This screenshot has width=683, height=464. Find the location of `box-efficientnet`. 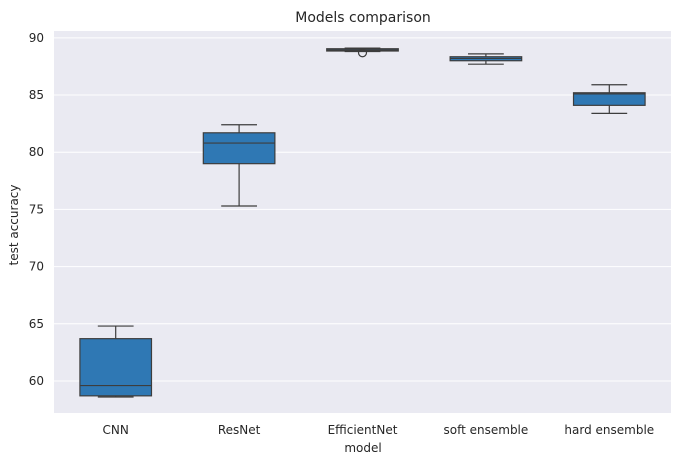

box-efficientnet is located at coordinates (362, 52).